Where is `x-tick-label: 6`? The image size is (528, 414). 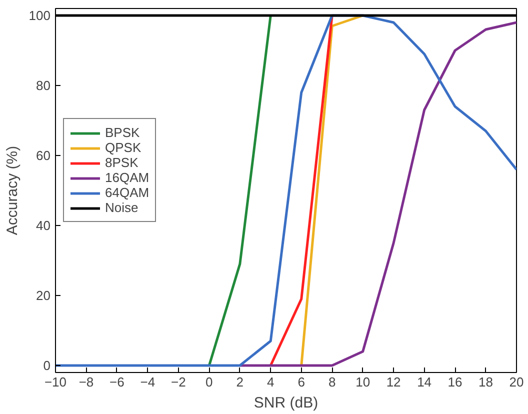
x-tick-label: 6 is located at coordinates (301, 382).